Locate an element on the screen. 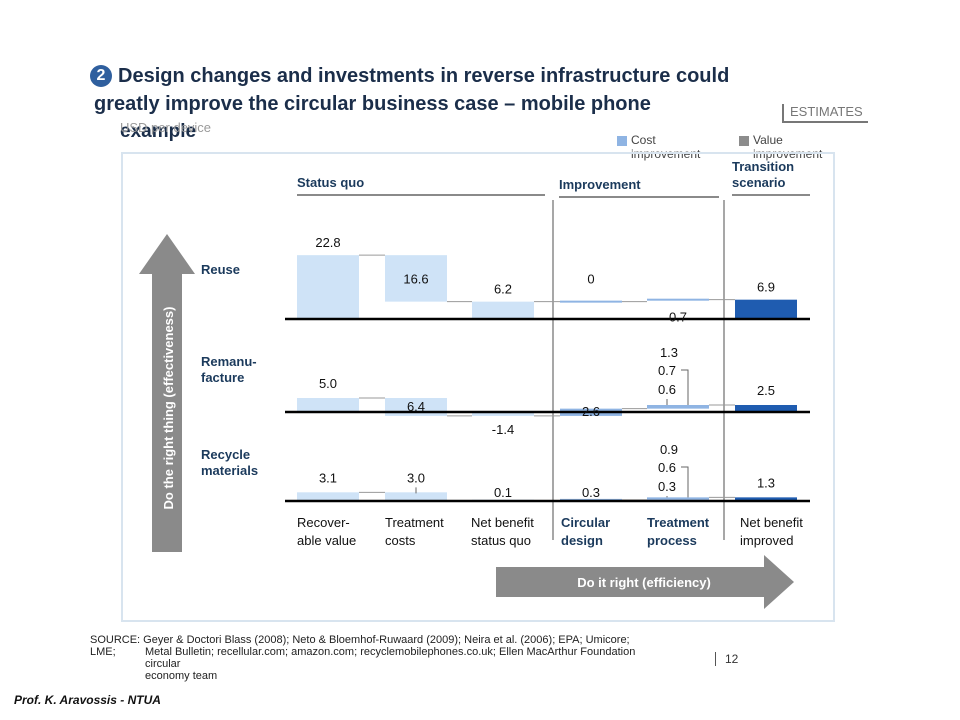  source-line-3: circular is located at coordinates (163, 664).